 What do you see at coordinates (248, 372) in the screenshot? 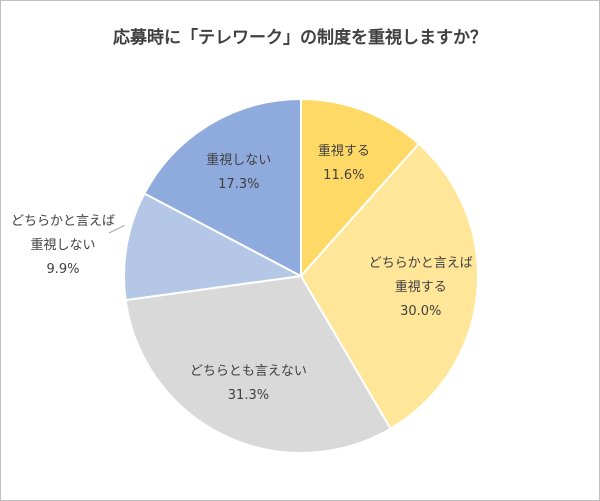
I see `slice-category: どちらとも言えない` at bounding box center [248, 372].